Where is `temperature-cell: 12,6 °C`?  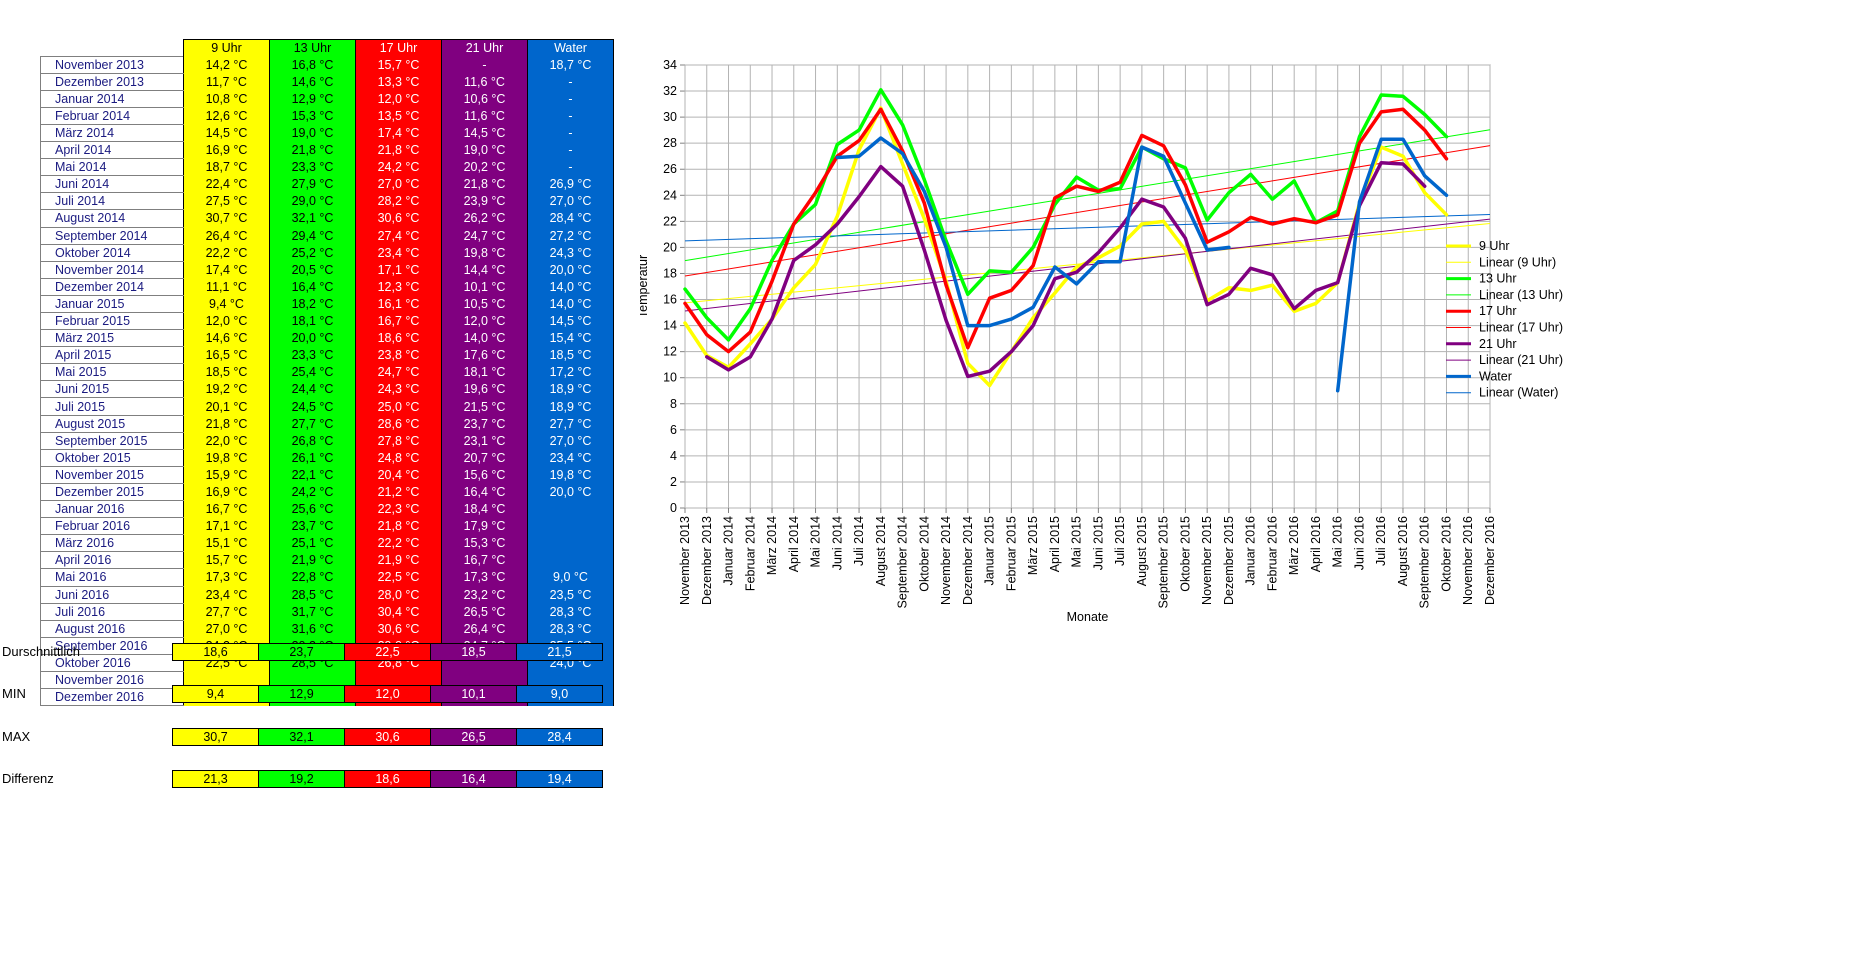 temperature-cell: 12,6 °C is located at coordinates (226, 116).